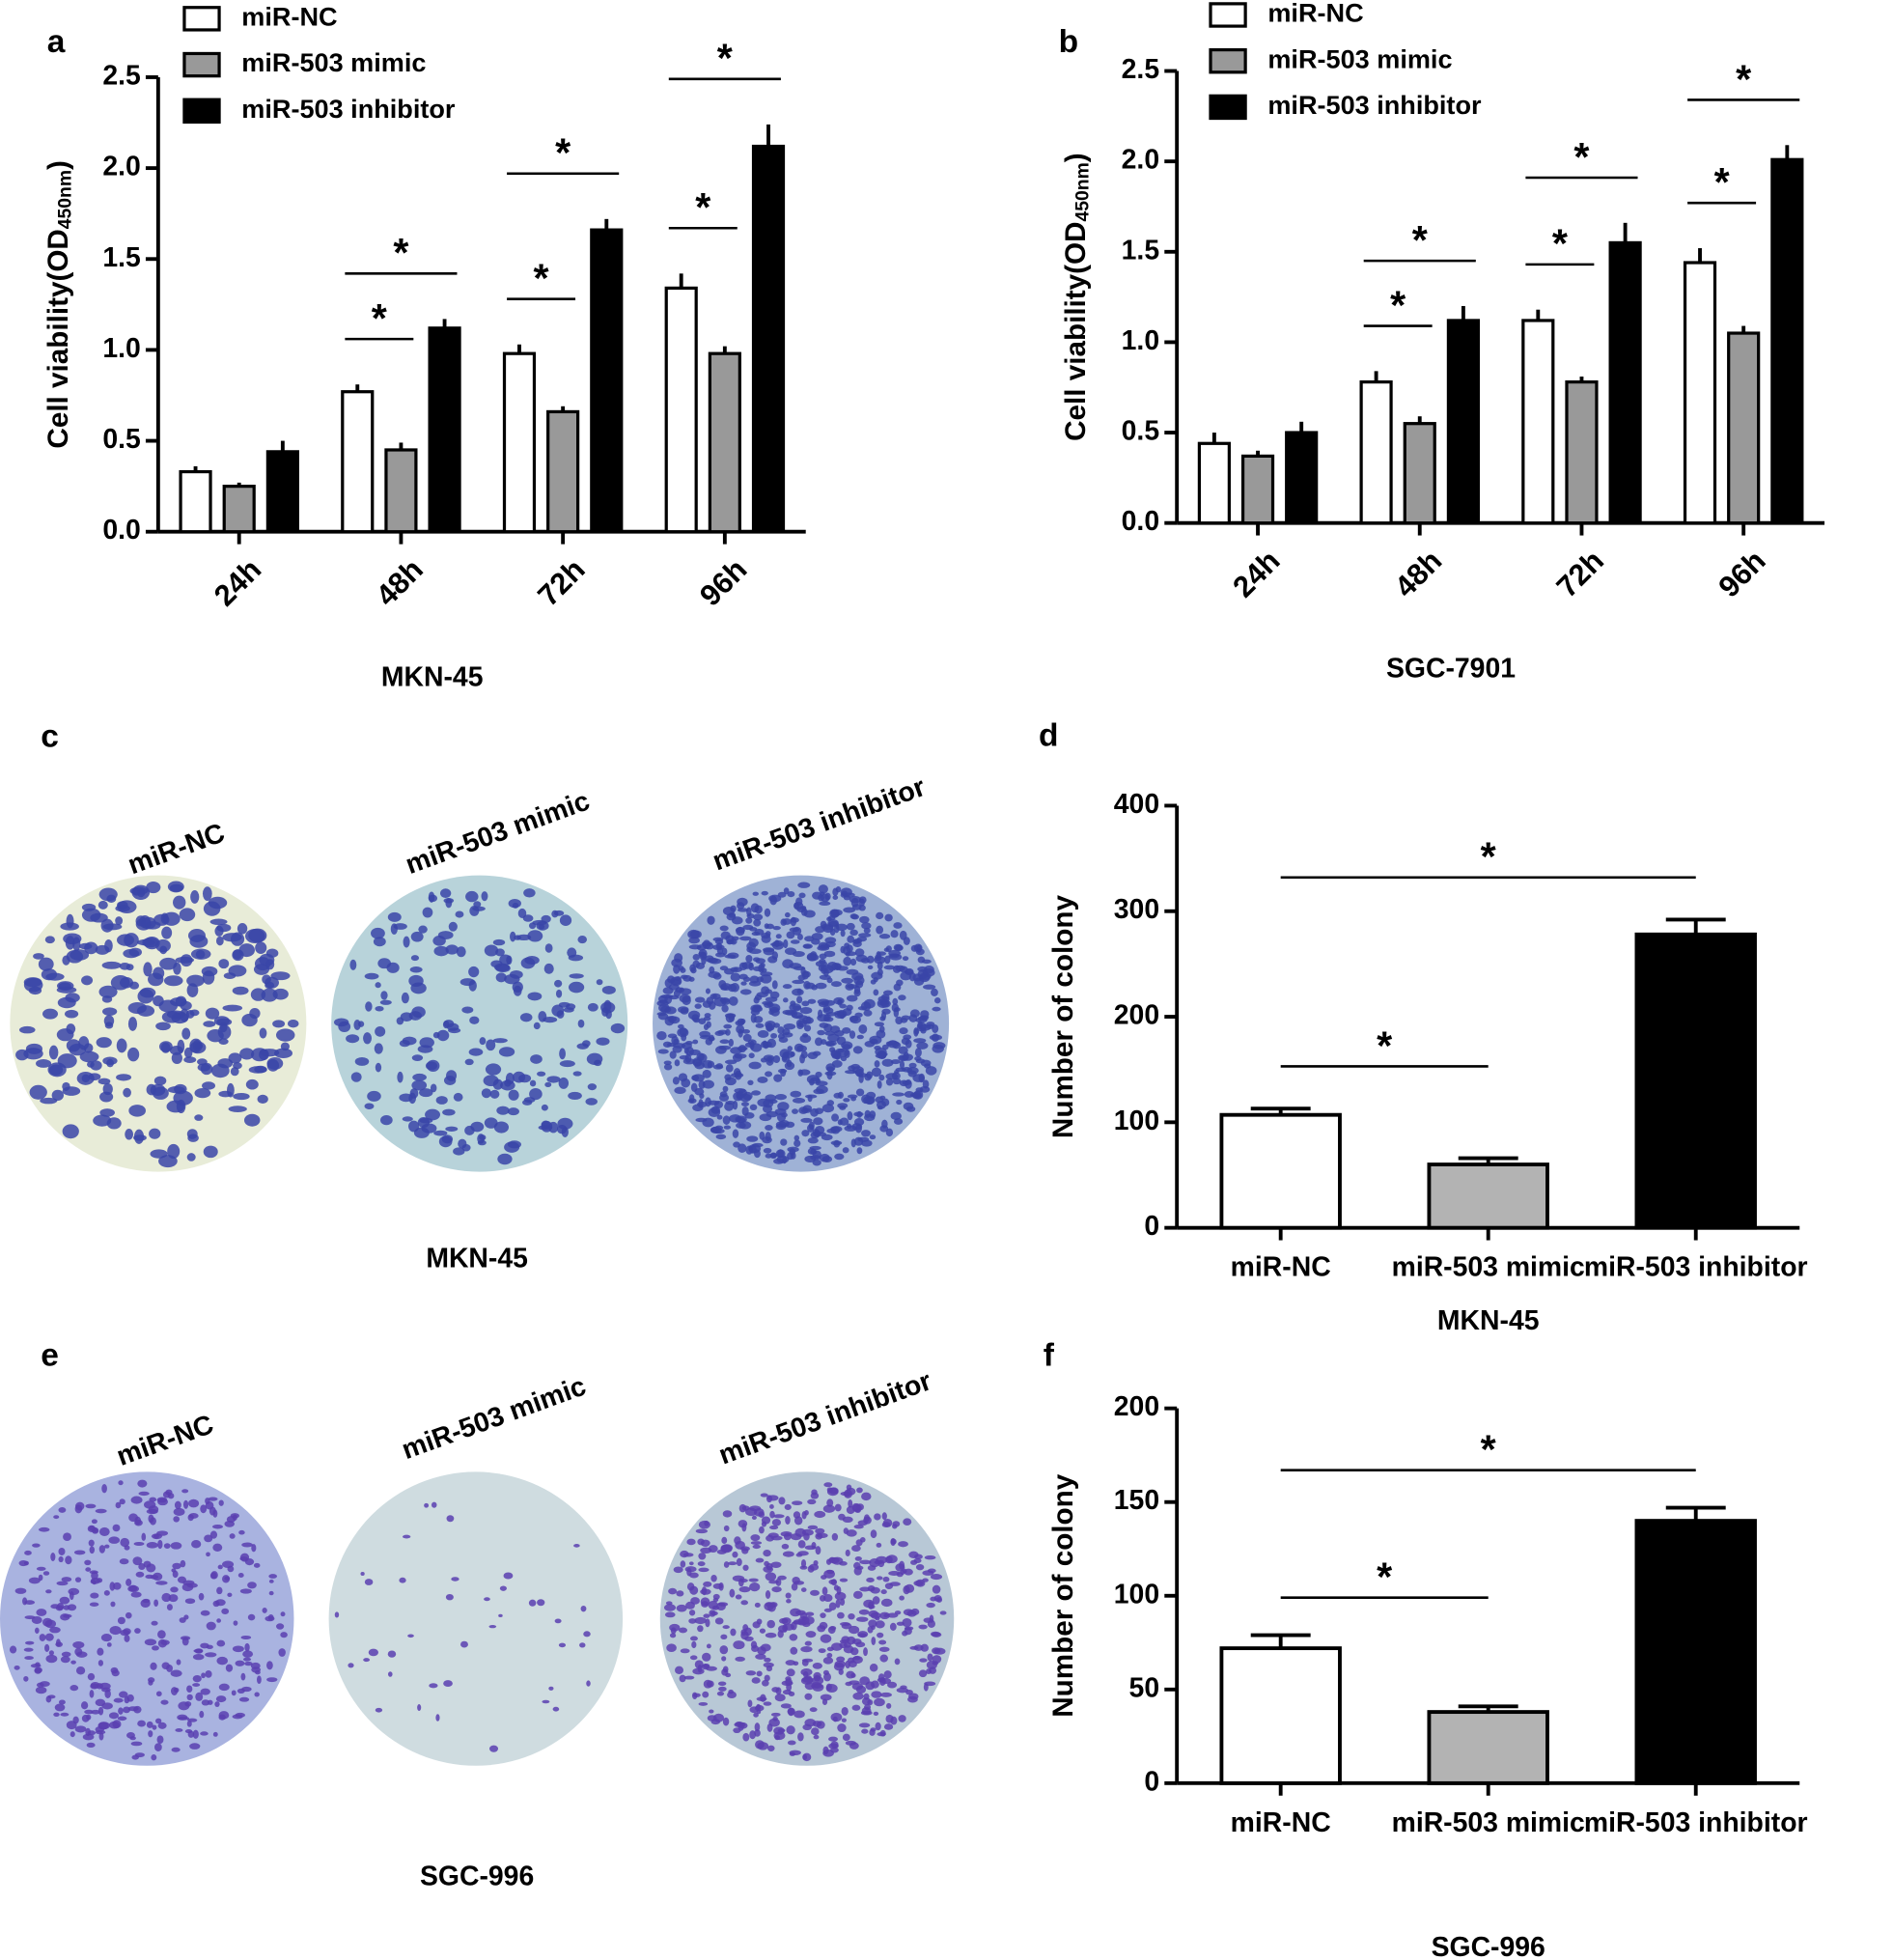  Describe the element at coordinates (121, 167) in the screenshot. I see `y-tick-label: 2.0` at that location.